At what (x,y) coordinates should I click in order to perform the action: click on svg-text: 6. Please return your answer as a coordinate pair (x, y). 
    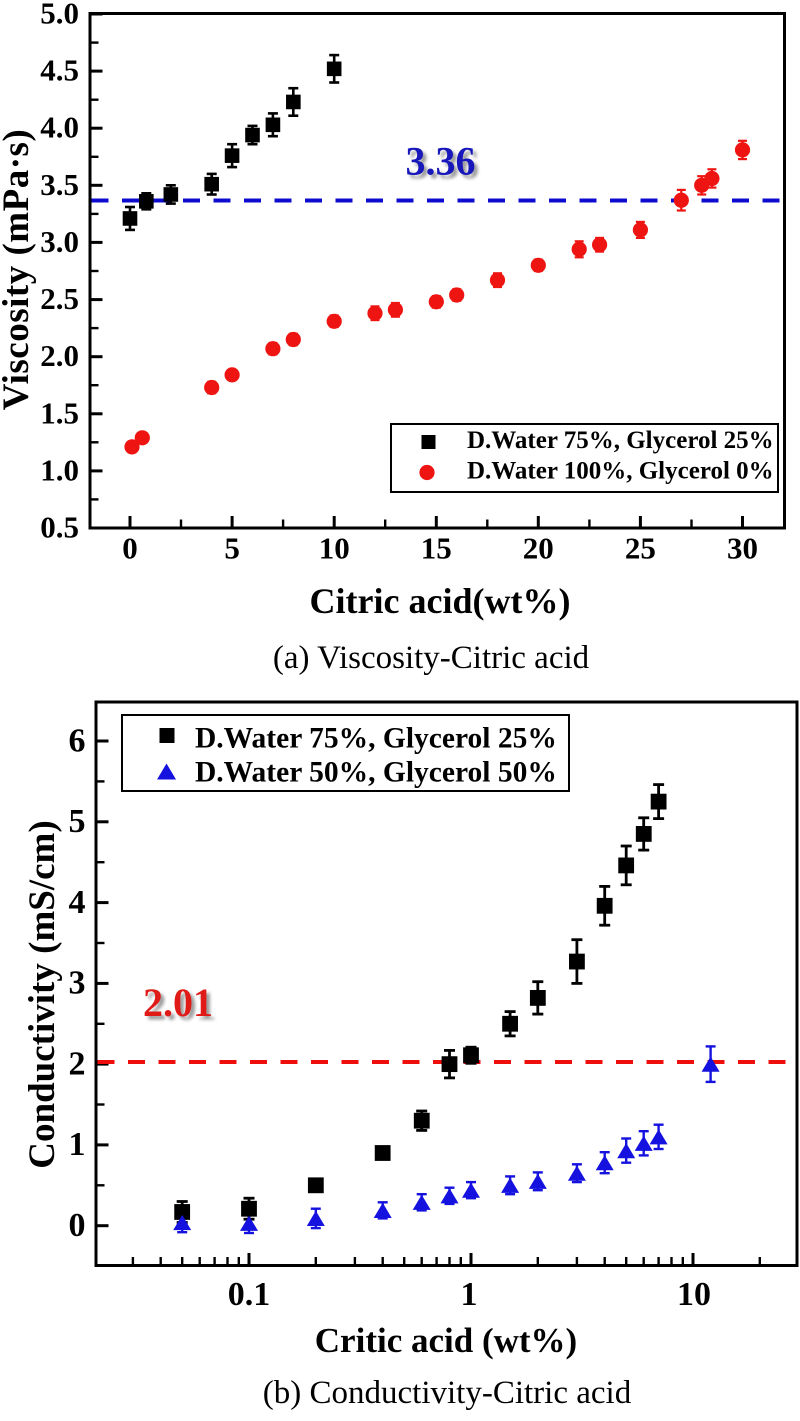
    Looking at the image, I should click on (77, 740).